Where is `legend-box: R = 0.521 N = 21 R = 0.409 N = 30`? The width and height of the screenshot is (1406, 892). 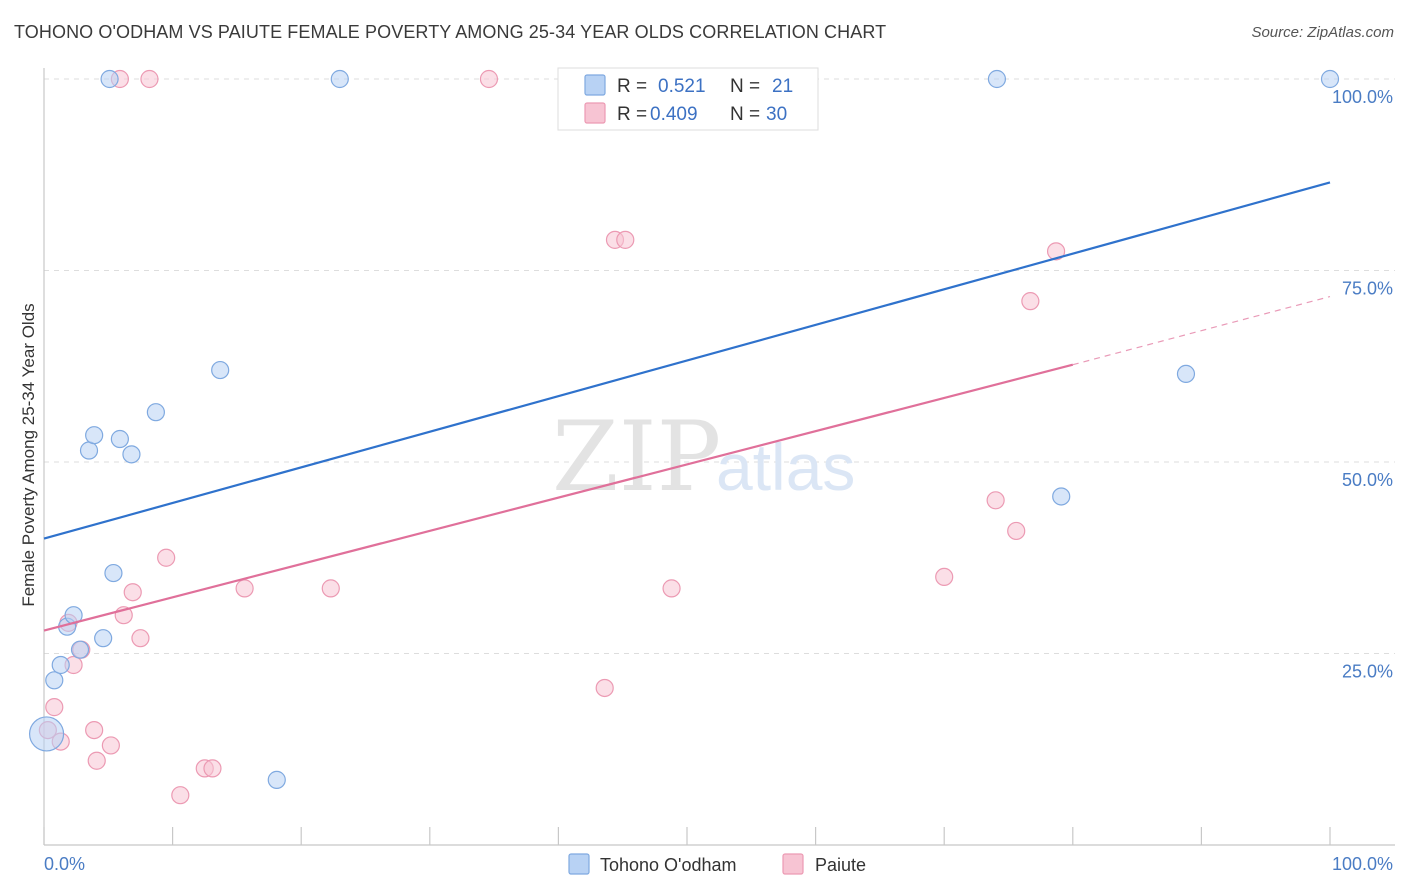 legend-box: R = 0.521 N = 21 R = 0.409 N = 30 is located at coordinates (688, 99).